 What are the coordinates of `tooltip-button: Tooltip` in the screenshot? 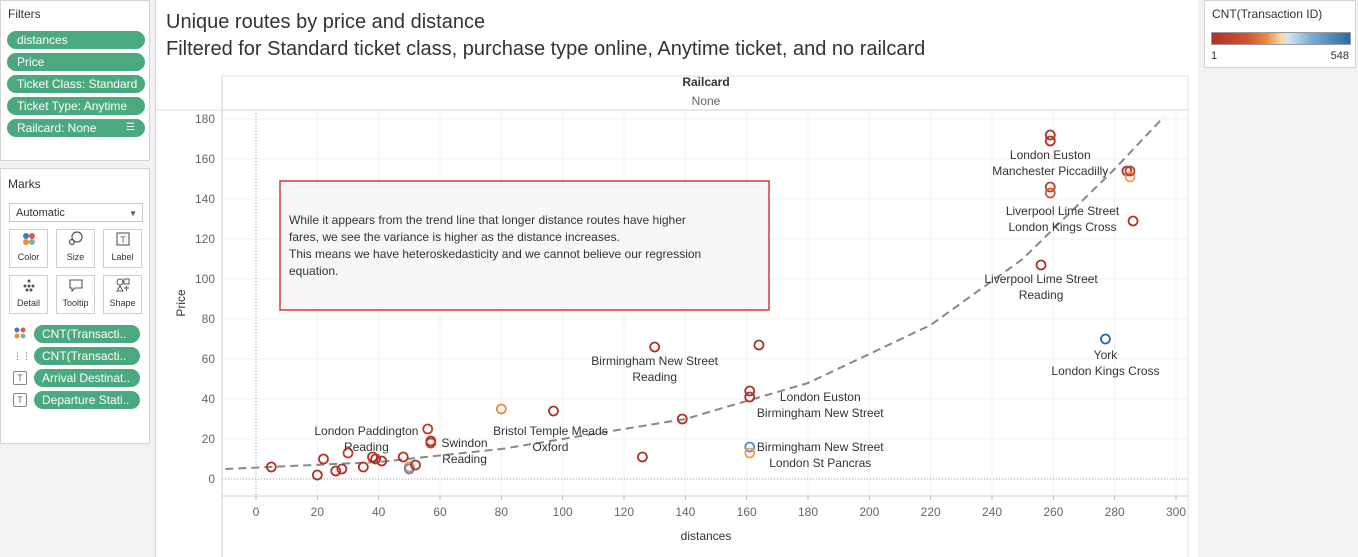 It's located at (75, 294).